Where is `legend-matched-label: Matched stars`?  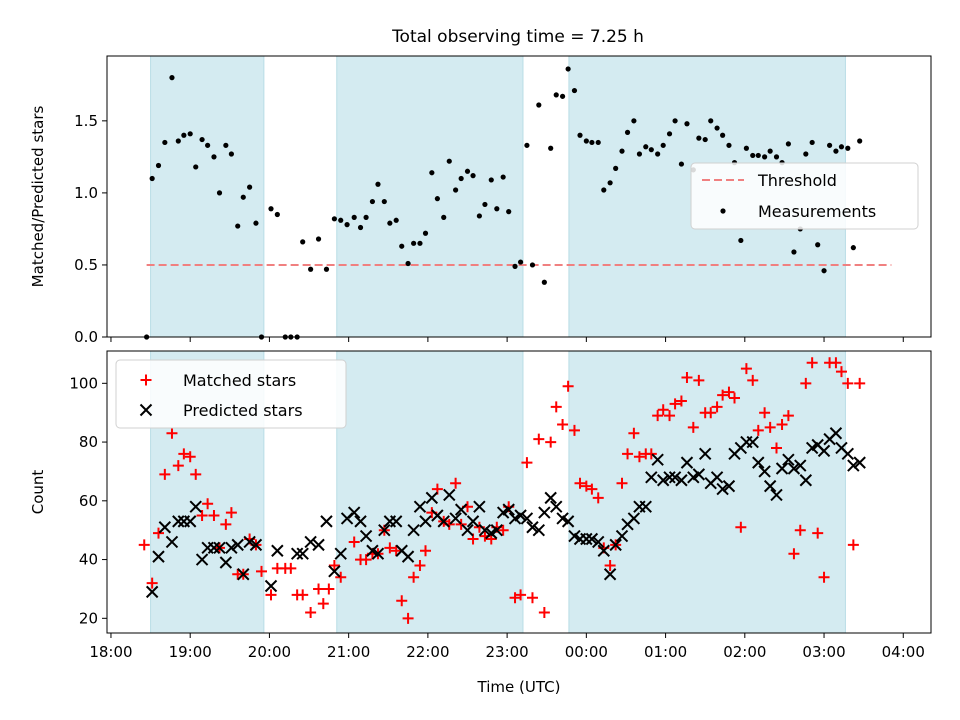 legend-matched-label: Matched stars is located at coordinates (239, 380).